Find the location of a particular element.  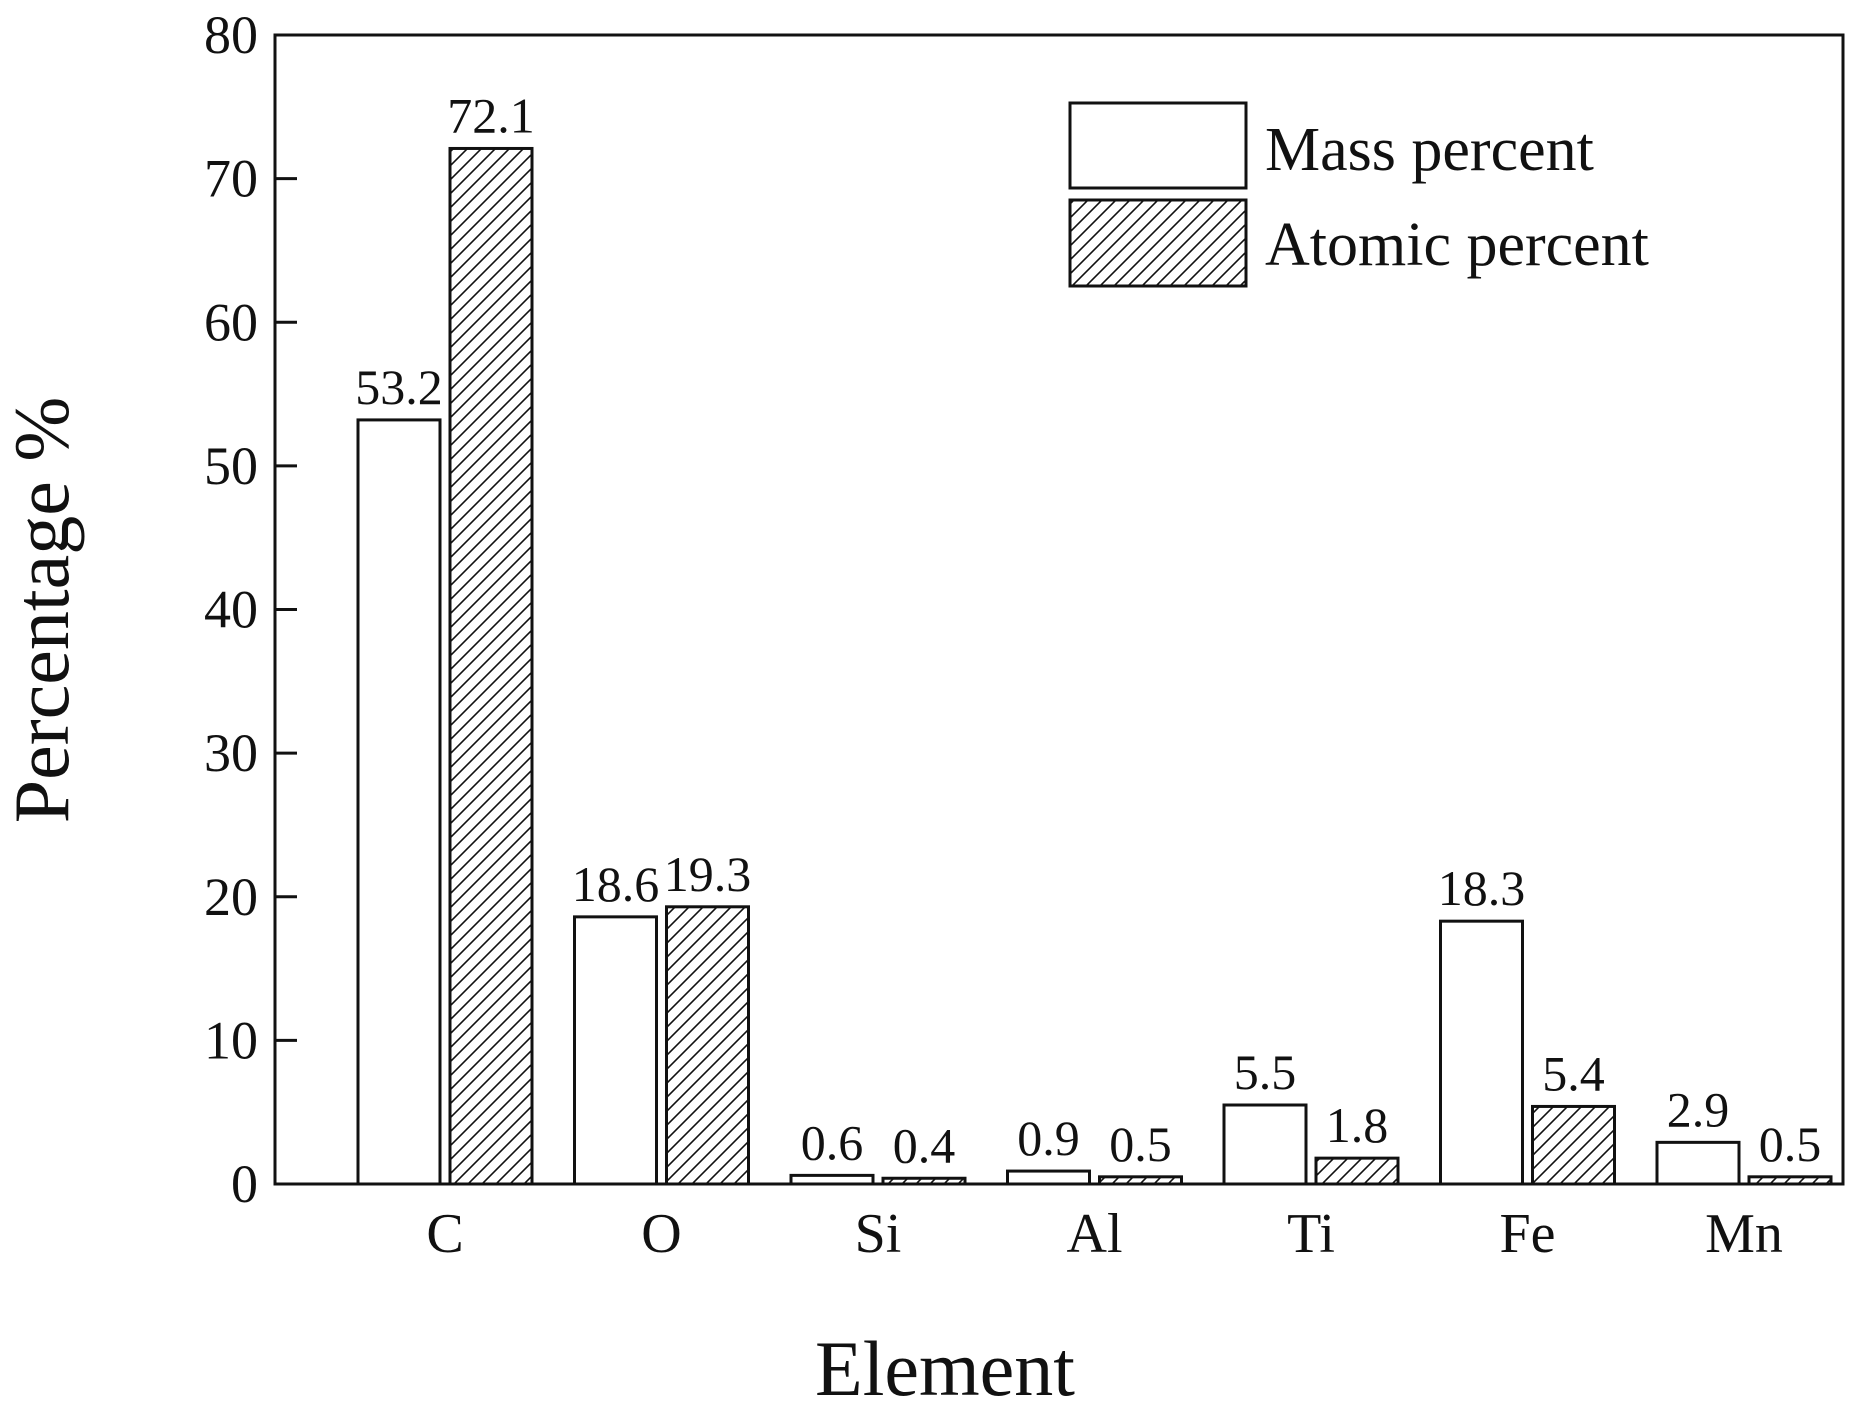

legend: Mass percent Atomic percent is located at coordinates (1358, 194).